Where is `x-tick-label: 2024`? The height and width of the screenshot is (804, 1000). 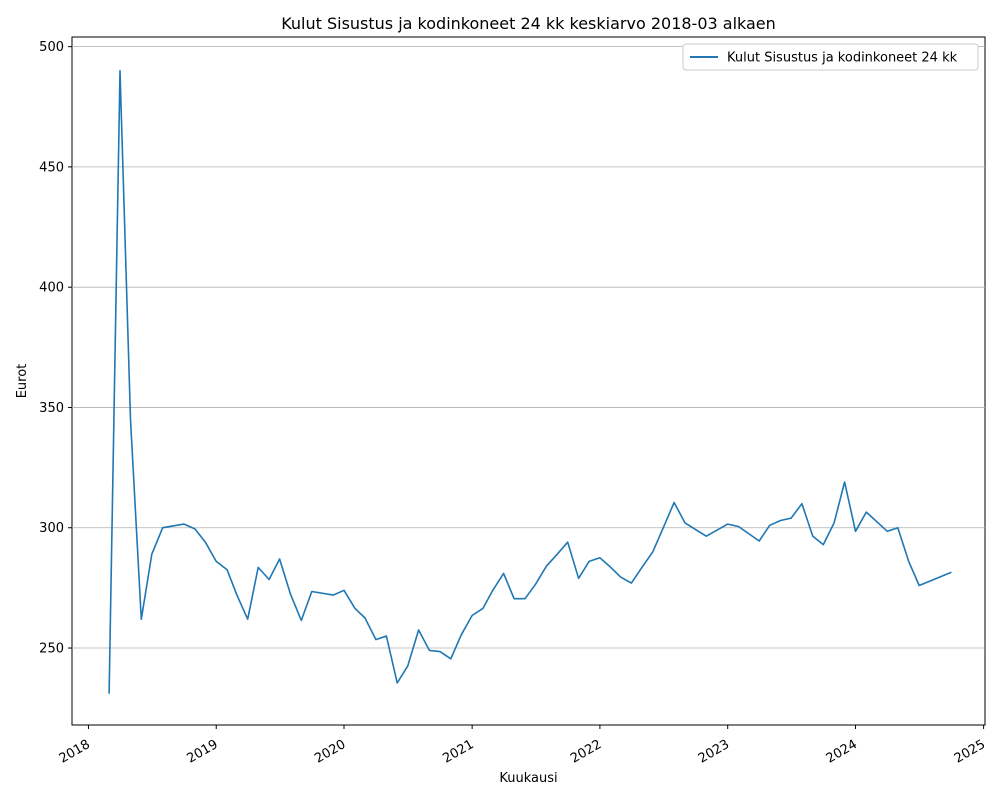
x-tick-label: 2024 is located at coordinates (842, 752).